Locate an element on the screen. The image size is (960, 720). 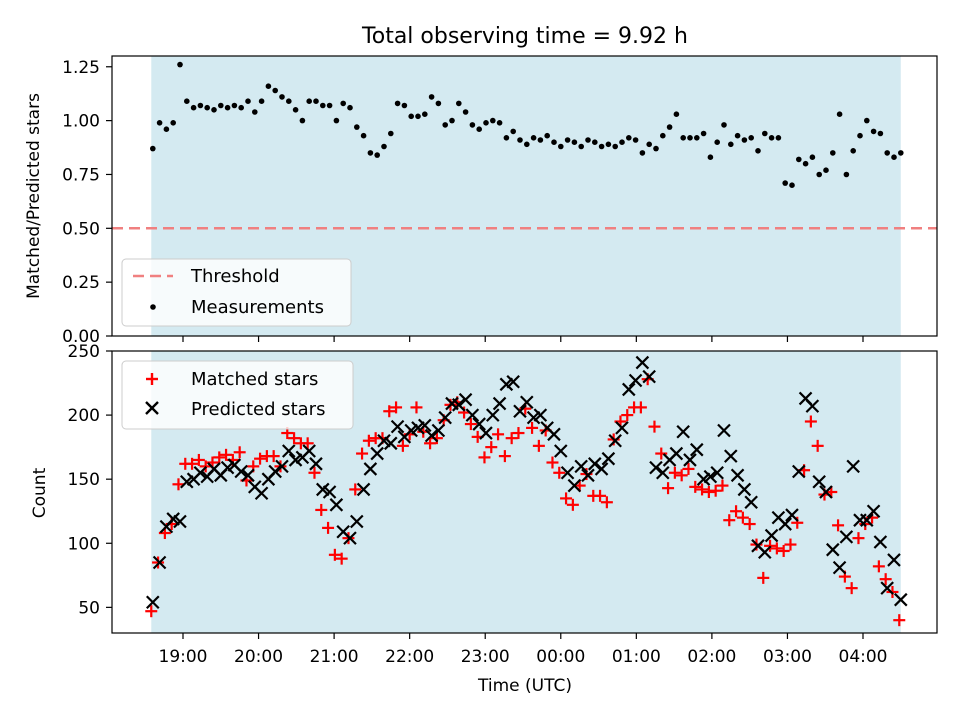
y-tick-label: 1.25 is located at coordinates (81, 68).